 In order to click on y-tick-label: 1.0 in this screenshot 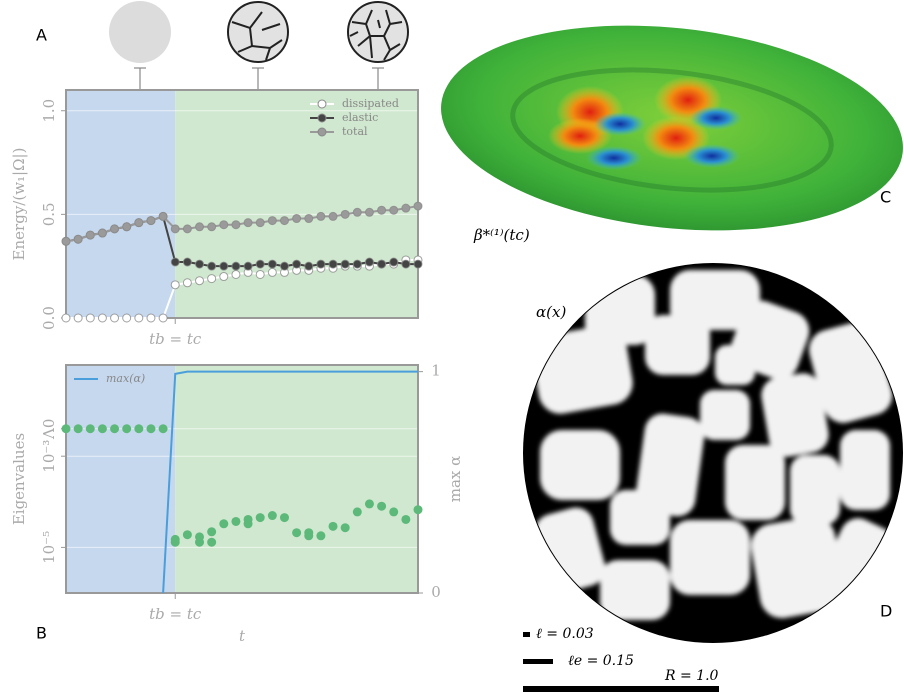, I will do `click(49, 111)`.